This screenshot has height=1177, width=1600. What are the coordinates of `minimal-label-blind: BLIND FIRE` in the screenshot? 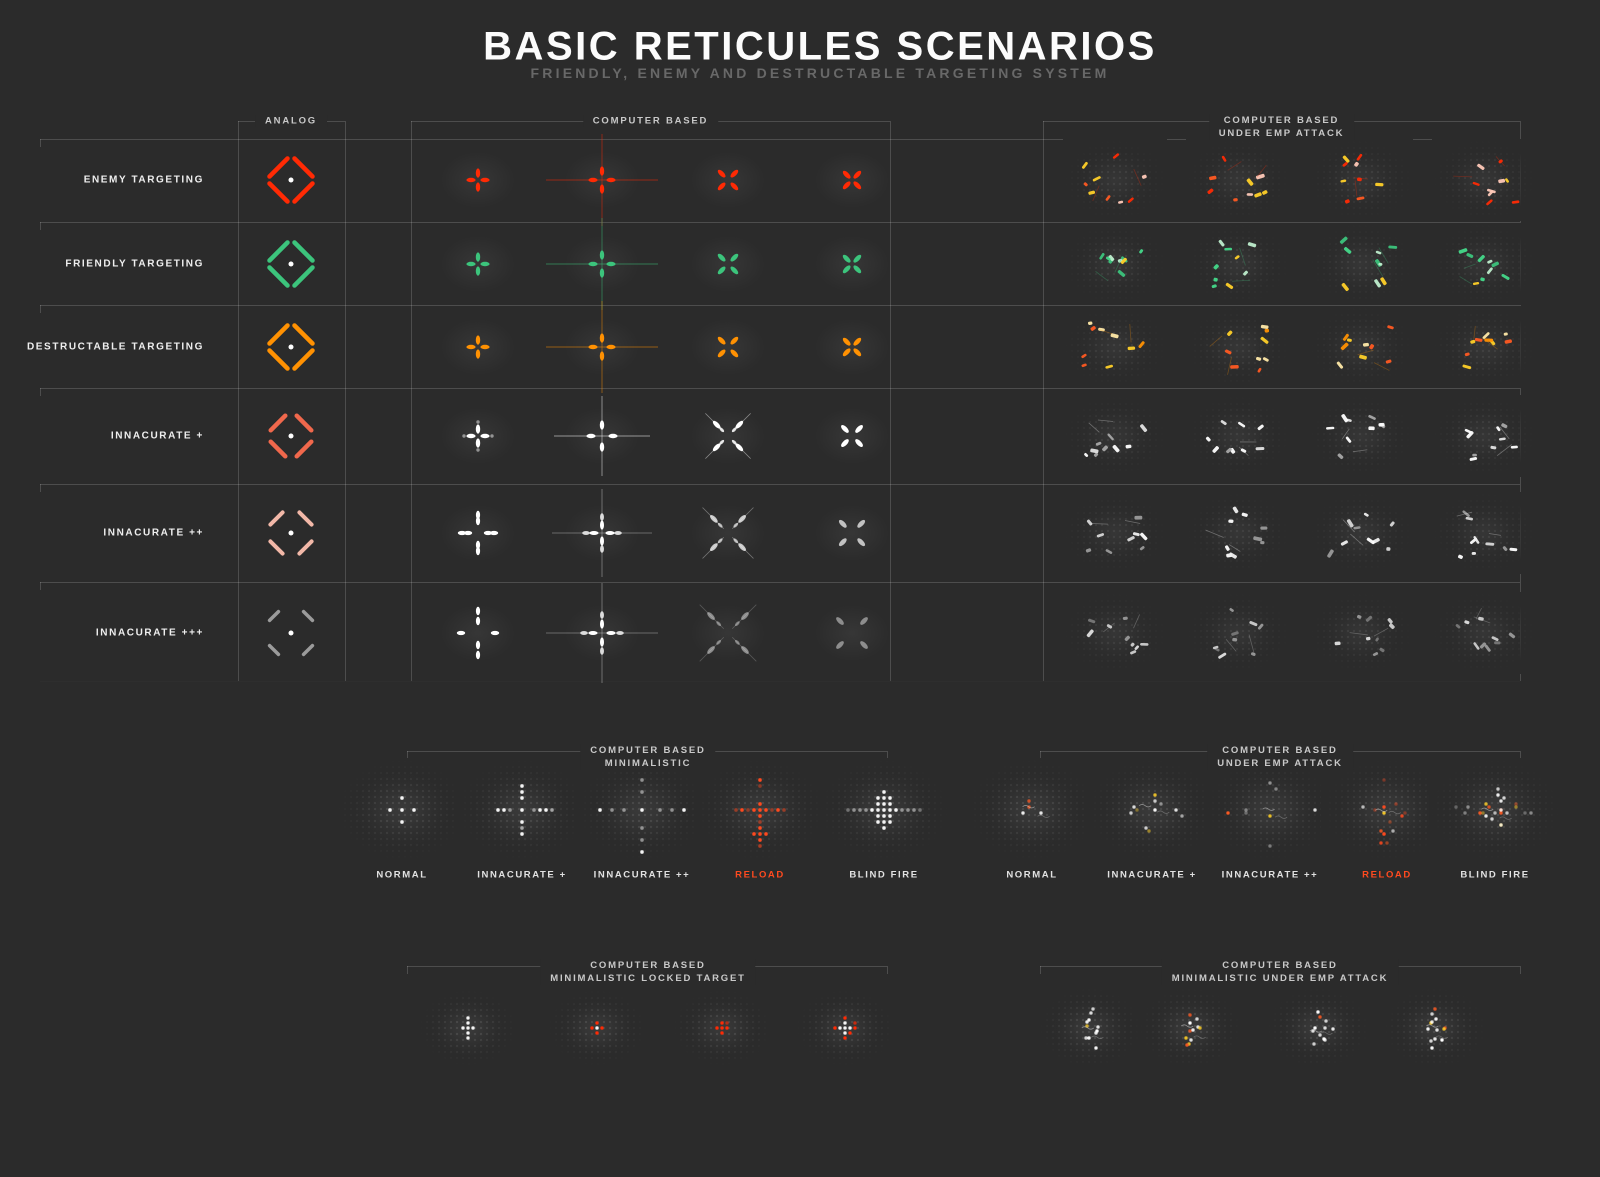 It's located at (884, 875).